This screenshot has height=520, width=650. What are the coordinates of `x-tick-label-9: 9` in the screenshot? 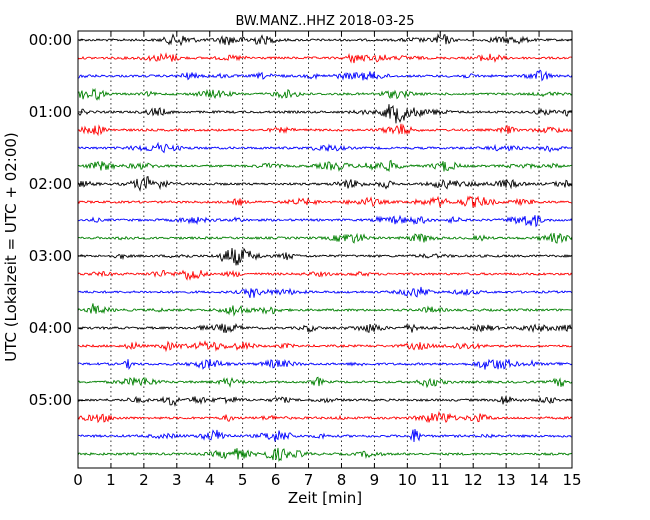 It's located at (375, 480).